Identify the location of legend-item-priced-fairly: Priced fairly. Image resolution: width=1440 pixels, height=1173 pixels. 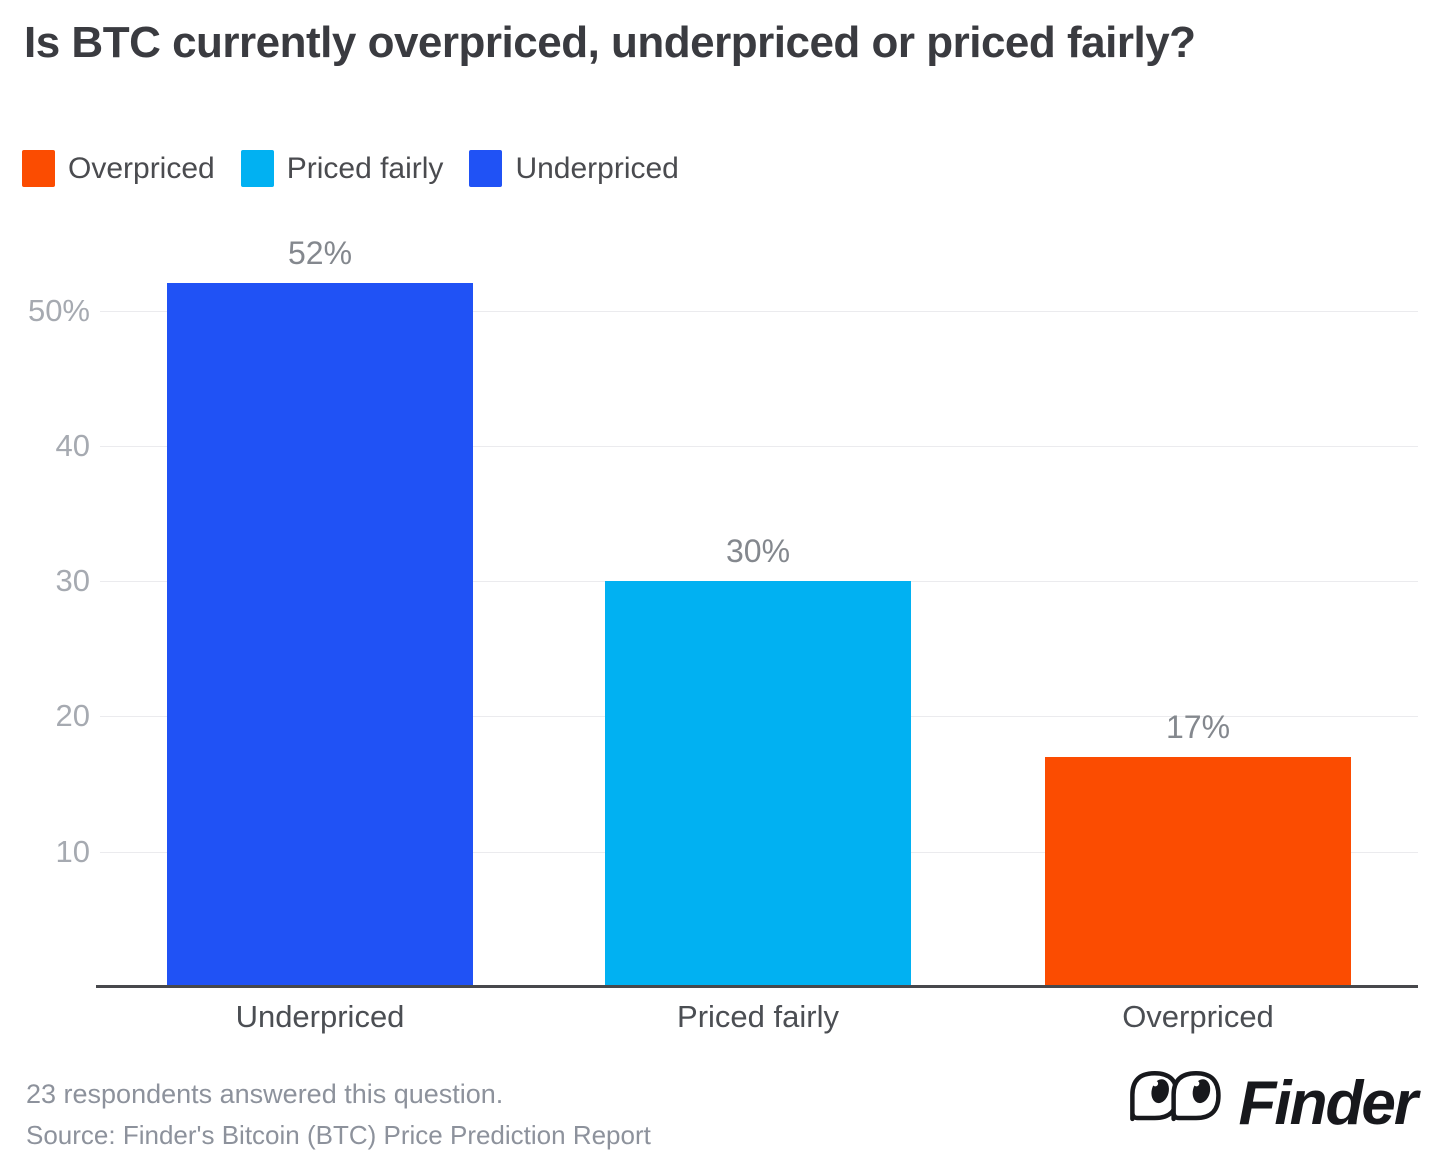
(342, 168).